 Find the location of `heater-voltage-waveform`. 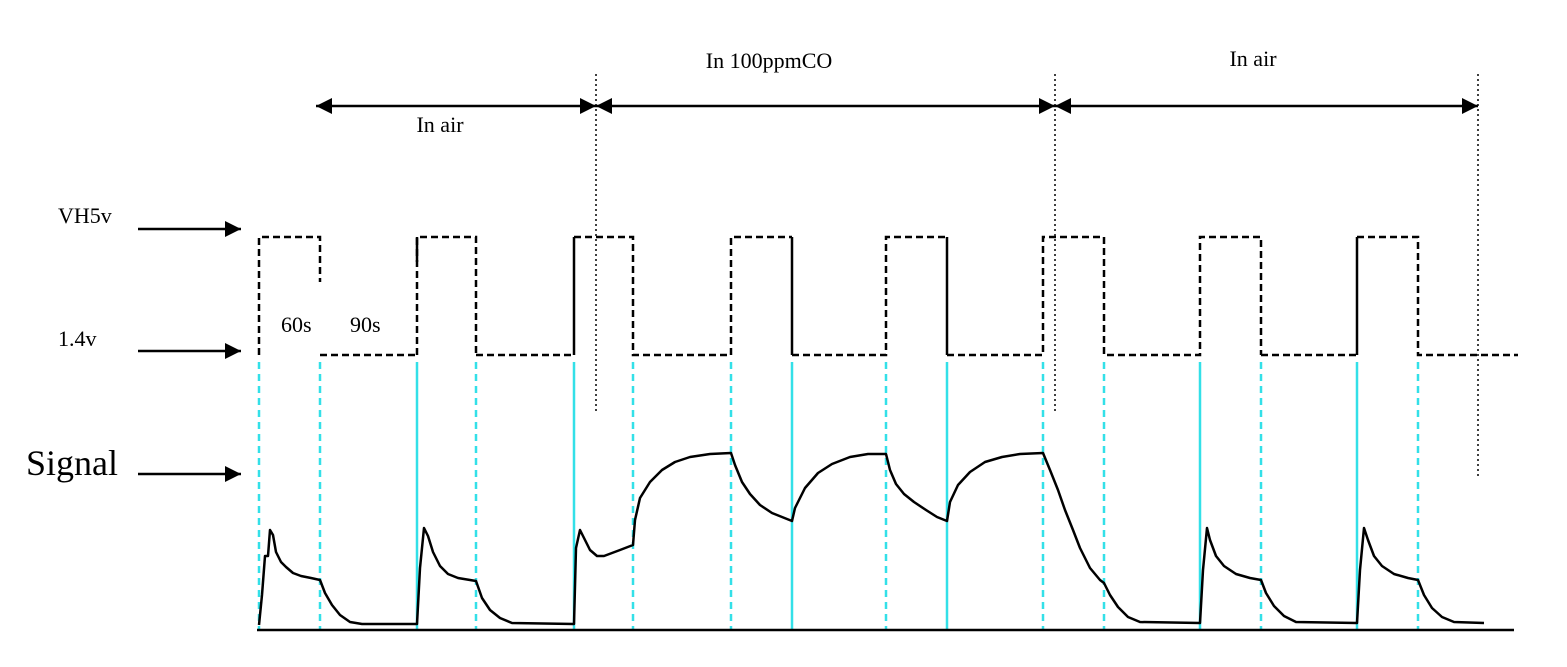

heater-voltage-waveform is located at coordinates (887, 296).